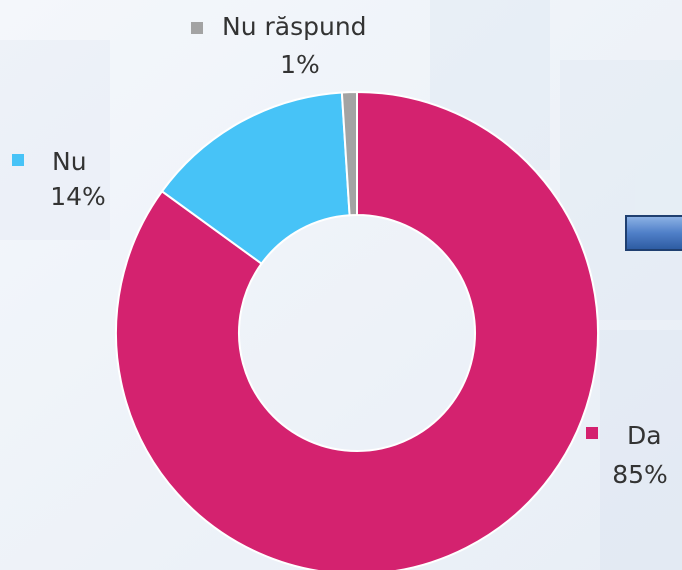 The width and height of the screenshot is (682, 570). What do you see at coordinates (644, 435) in the screenshot?
I see `category-label: Da` at bounding box center [644, 435].